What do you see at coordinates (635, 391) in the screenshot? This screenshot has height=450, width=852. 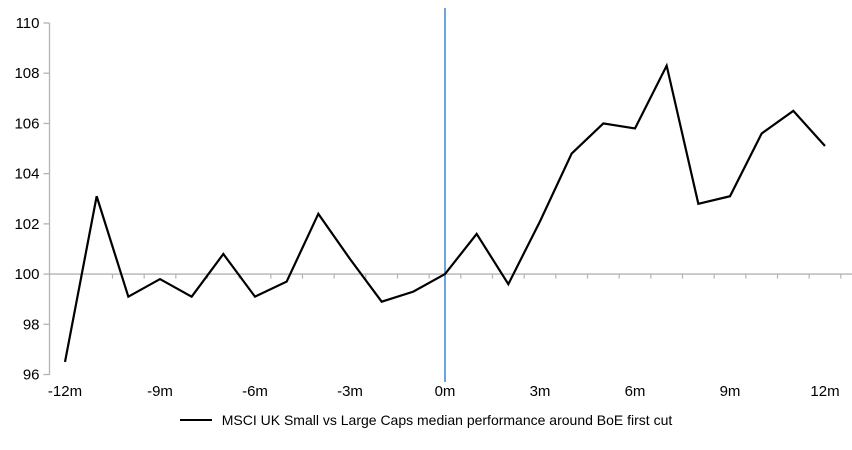 I see `x-tick-label: 6m` at bounding box center [635, 391].